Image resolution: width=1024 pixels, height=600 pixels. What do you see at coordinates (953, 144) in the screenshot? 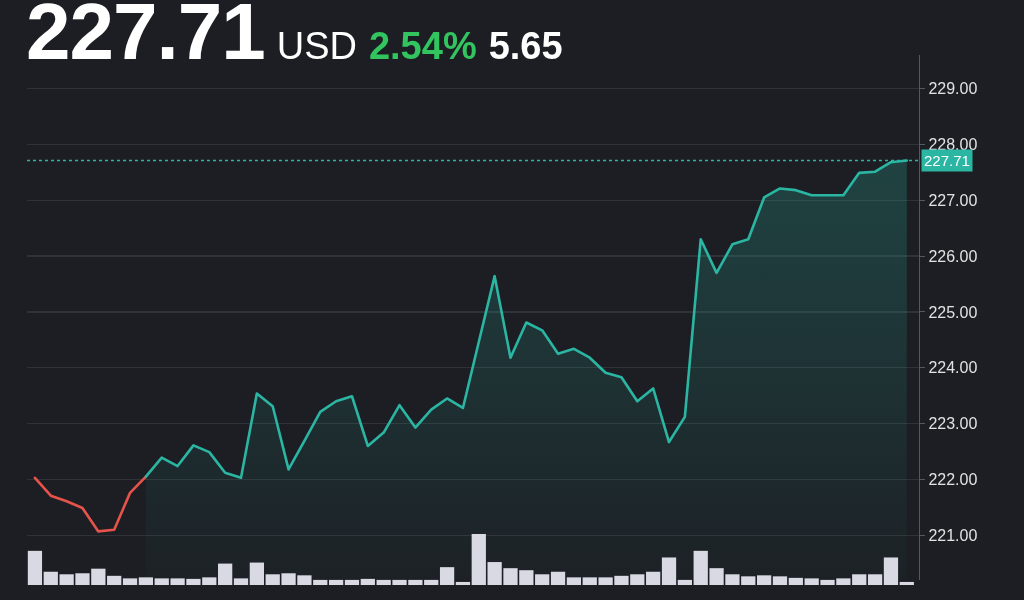
I see `y-tick-label: 228.00` at bounding box center [953, 144].